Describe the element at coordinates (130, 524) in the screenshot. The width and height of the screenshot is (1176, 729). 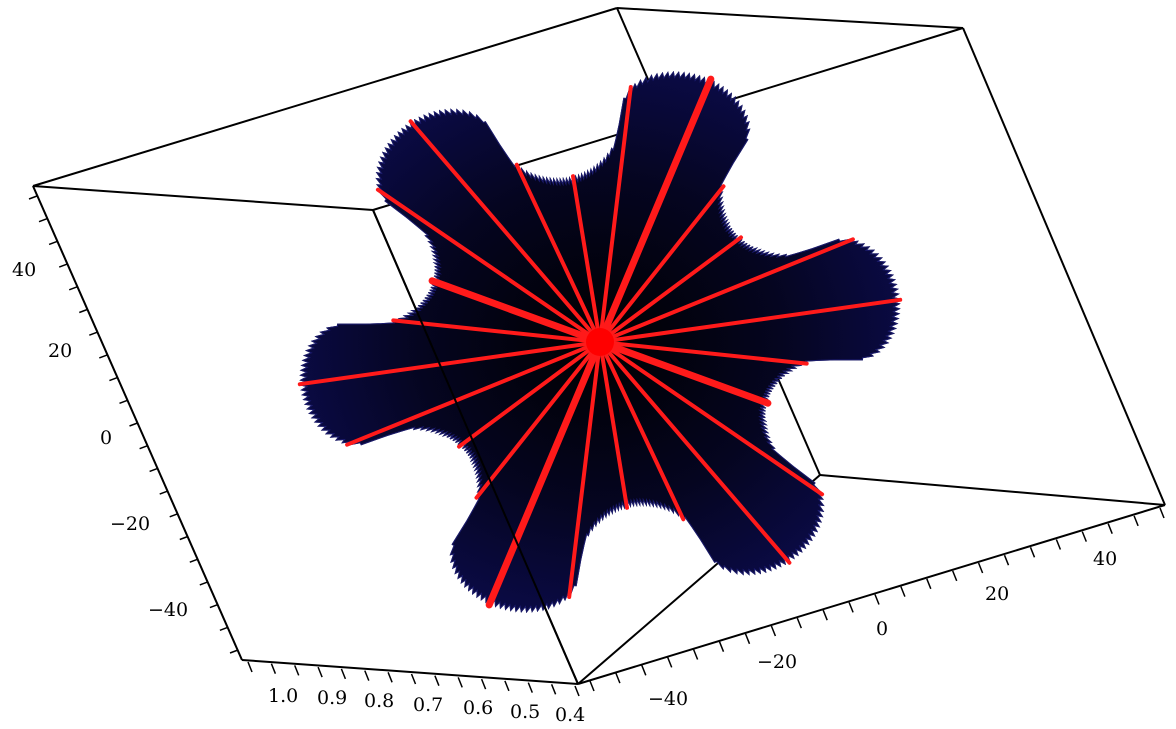
I see `left-tick-label: −20` at that location.